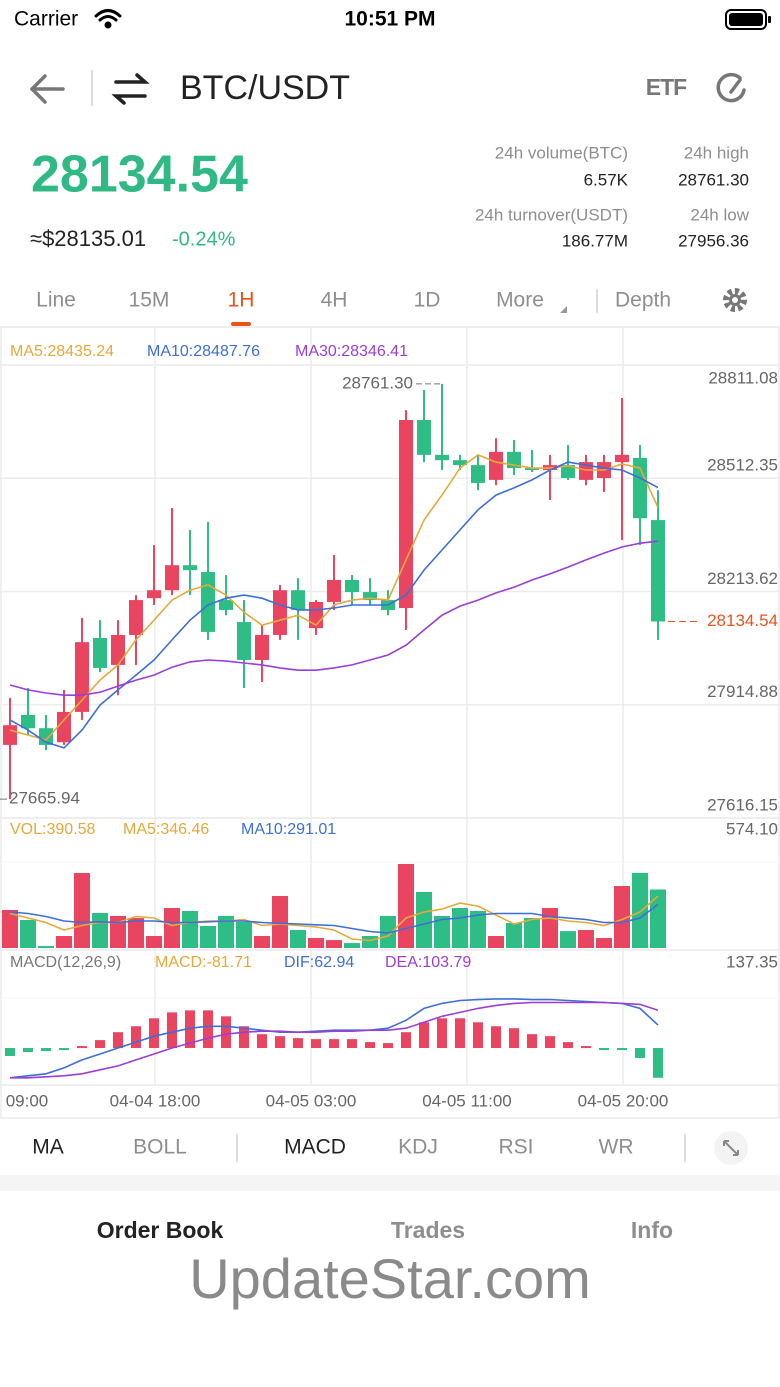  Describe the element at coordinates (130, 89) in the screenshot. I see `swap-button` at that location.